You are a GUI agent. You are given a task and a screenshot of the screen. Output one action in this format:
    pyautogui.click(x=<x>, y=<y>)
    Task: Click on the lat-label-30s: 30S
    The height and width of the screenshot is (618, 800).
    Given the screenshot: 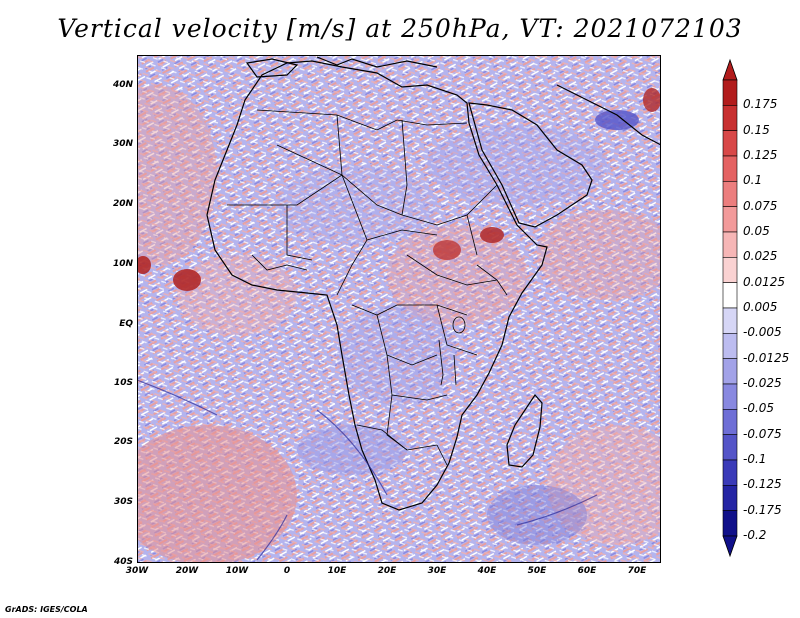 What is the action you would take?
    pyautogui.click(x=123, y=502)
    